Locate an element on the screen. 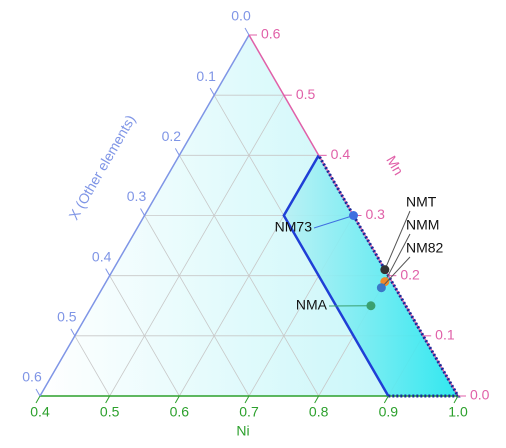  x-axis-title: X (Other elements) is located at coordinates (101, 167).